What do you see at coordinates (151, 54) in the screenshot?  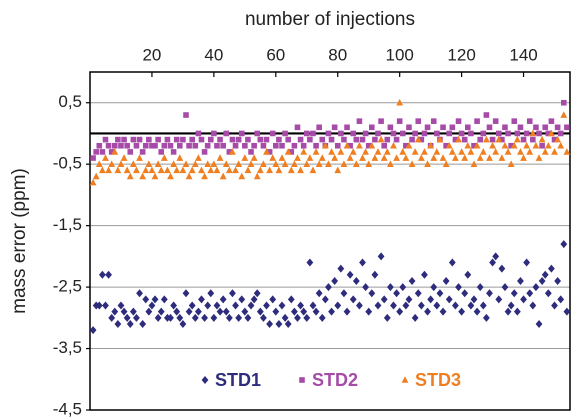 I see `x-tick-label: 20` at bounding box center [151, 54].